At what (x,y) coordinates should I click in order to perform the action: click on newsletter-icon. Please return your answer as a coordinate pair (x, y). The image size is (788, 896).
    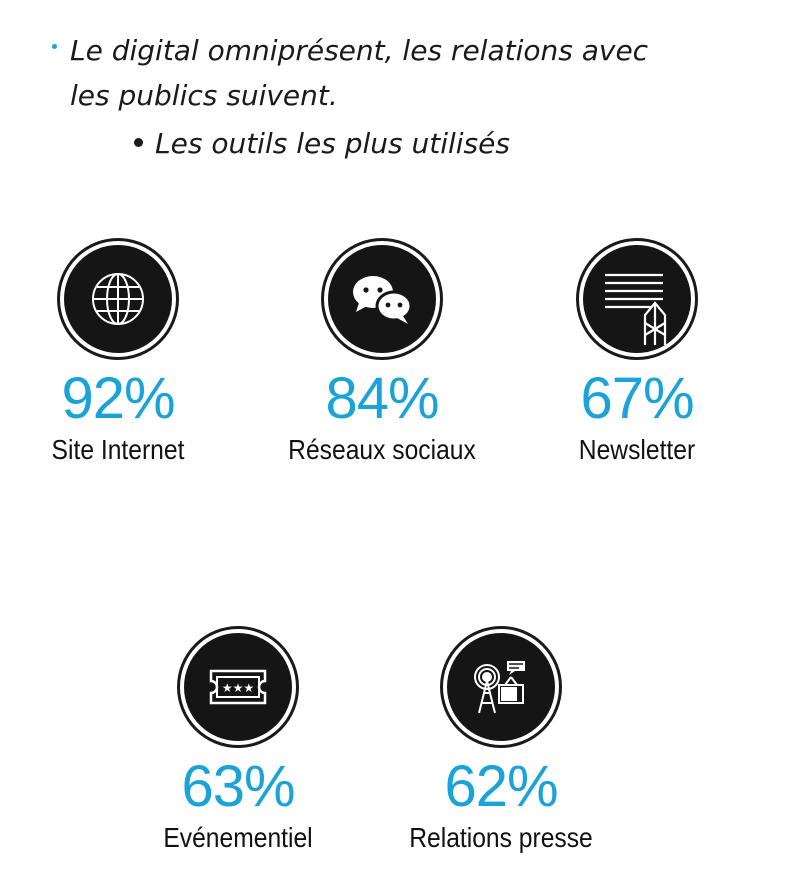
    Looking at the image, I should click on (636, 309).